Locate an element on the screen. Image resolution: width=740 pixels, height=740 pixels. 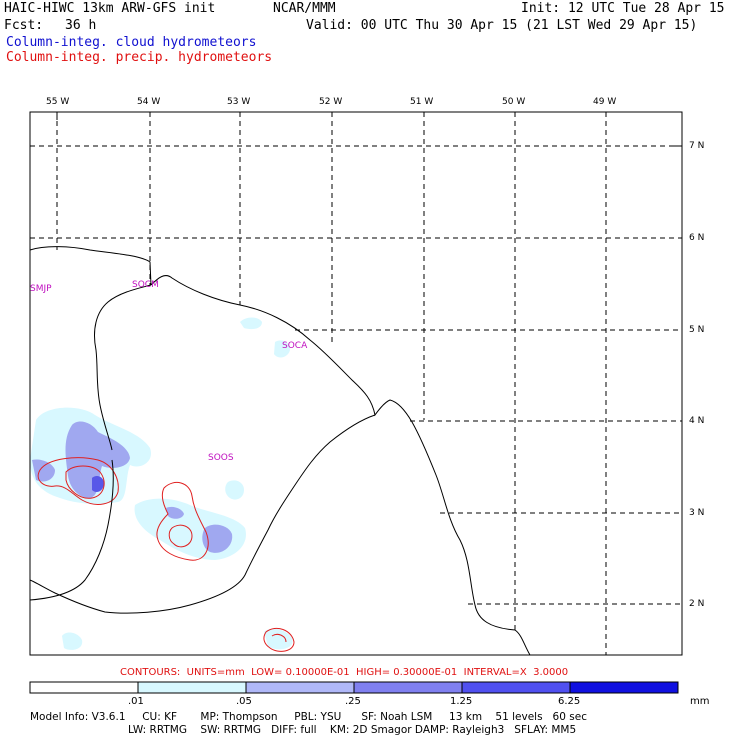
cloud-shading-high is located at coordinates (98, 484).